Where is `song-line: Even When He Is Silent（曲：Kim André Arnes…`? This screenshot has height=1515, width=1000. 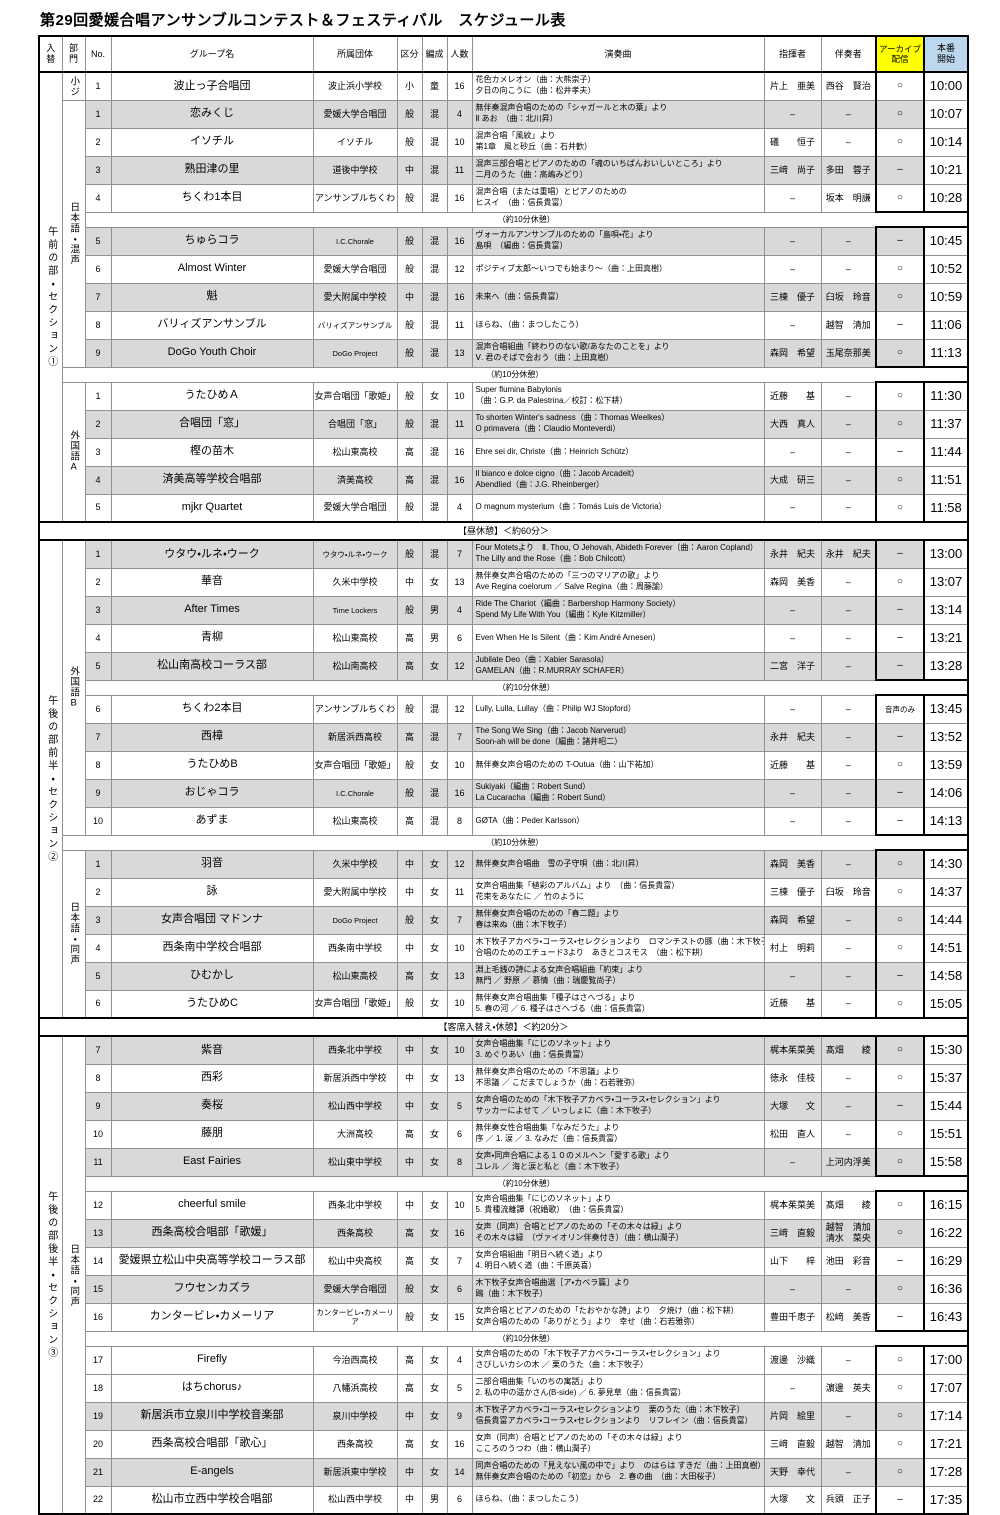
song-line: Even When He Is Silent（曲：Kim André Arnes… is located at coordinates (568, 637).